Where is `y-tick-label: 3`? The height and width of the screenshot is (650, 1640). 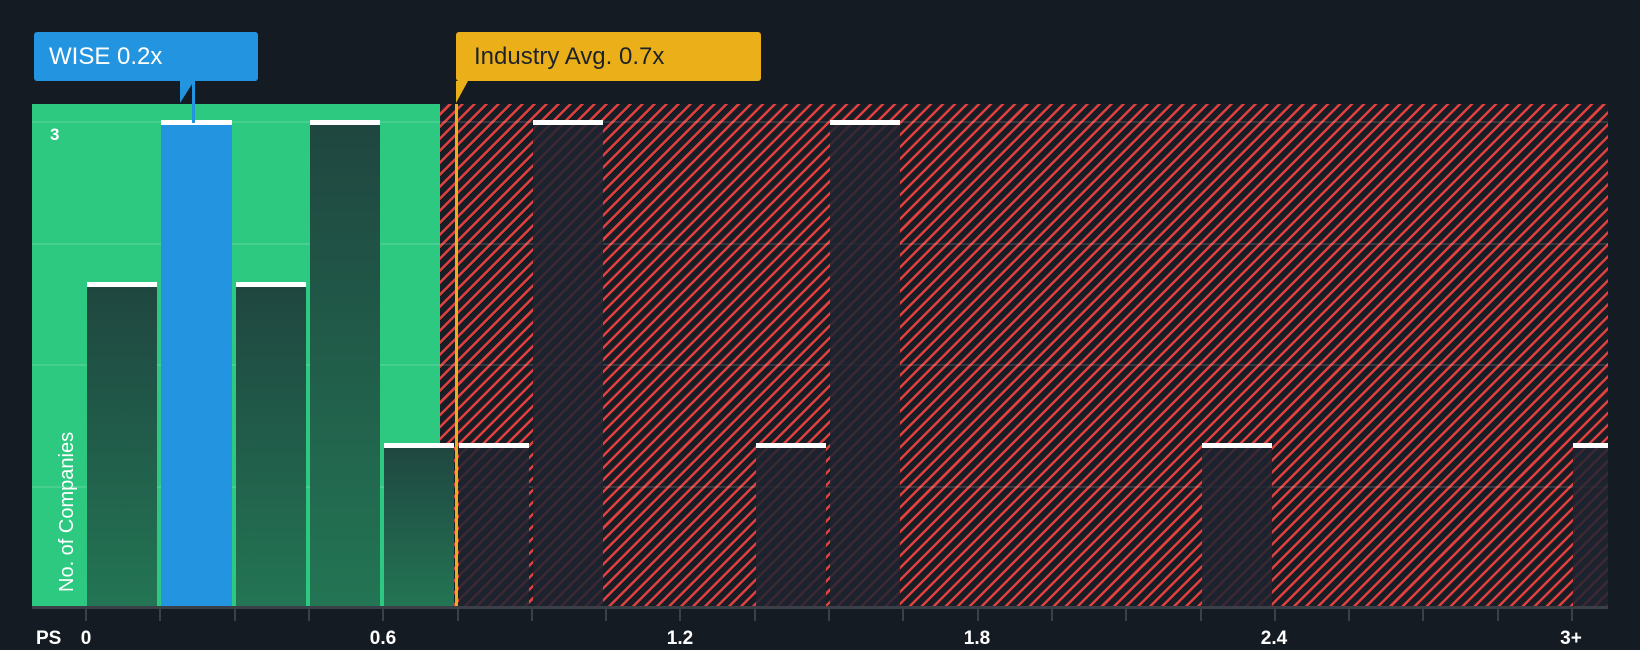
y-tick-label: 3 is located at coordinates (55, 134).